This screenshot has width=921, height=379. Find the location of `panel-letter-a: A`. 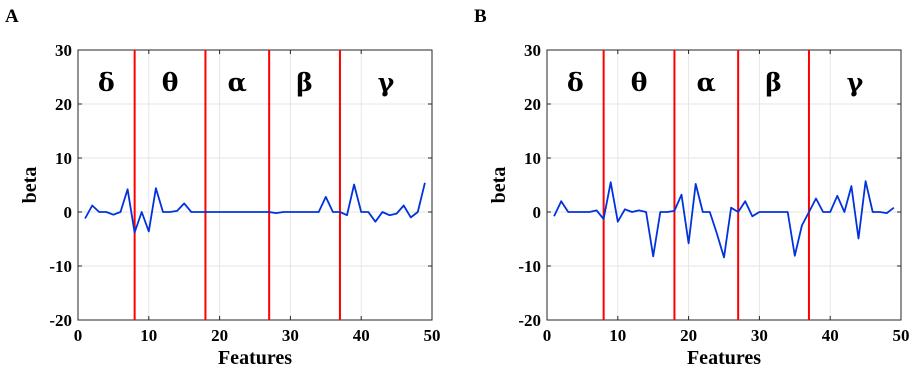

panel-letter-a: A is located at coordinates (12, 16).